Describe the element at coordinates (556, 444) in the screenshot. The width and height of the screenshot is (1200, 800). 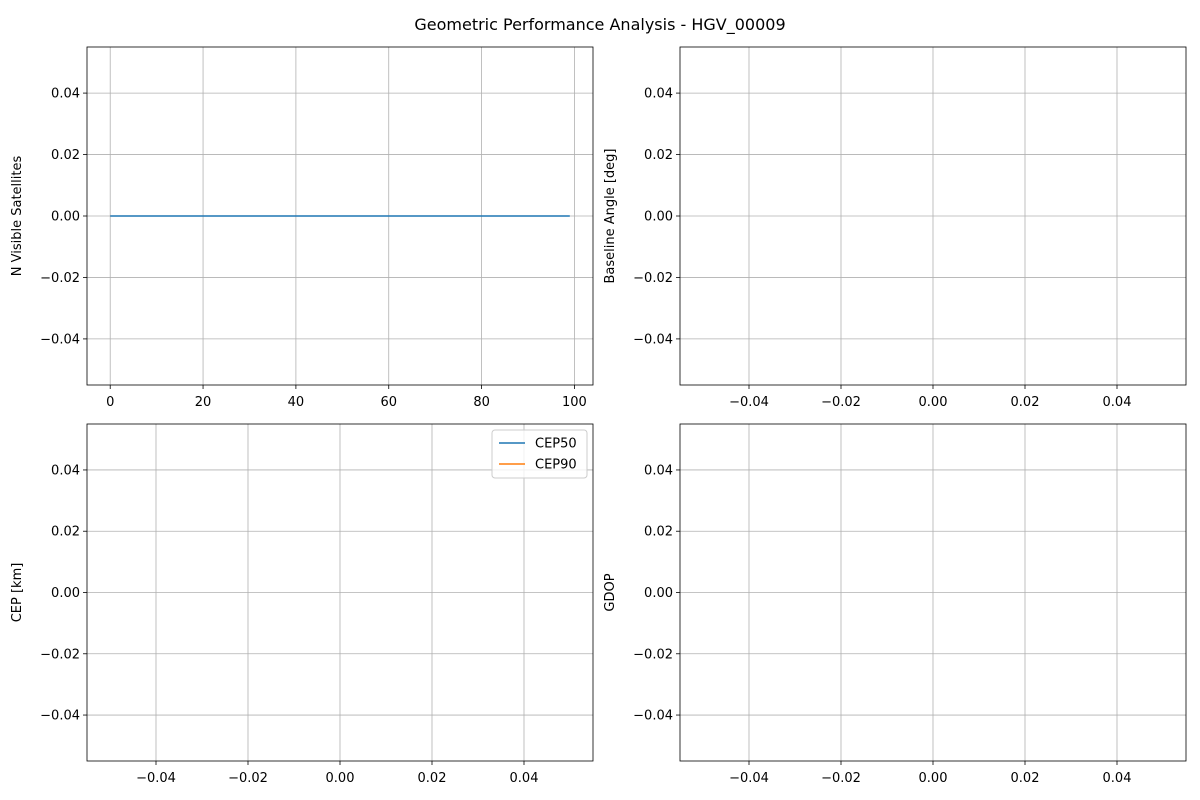
I see `legend-label-cep50: CEP50` at that location.